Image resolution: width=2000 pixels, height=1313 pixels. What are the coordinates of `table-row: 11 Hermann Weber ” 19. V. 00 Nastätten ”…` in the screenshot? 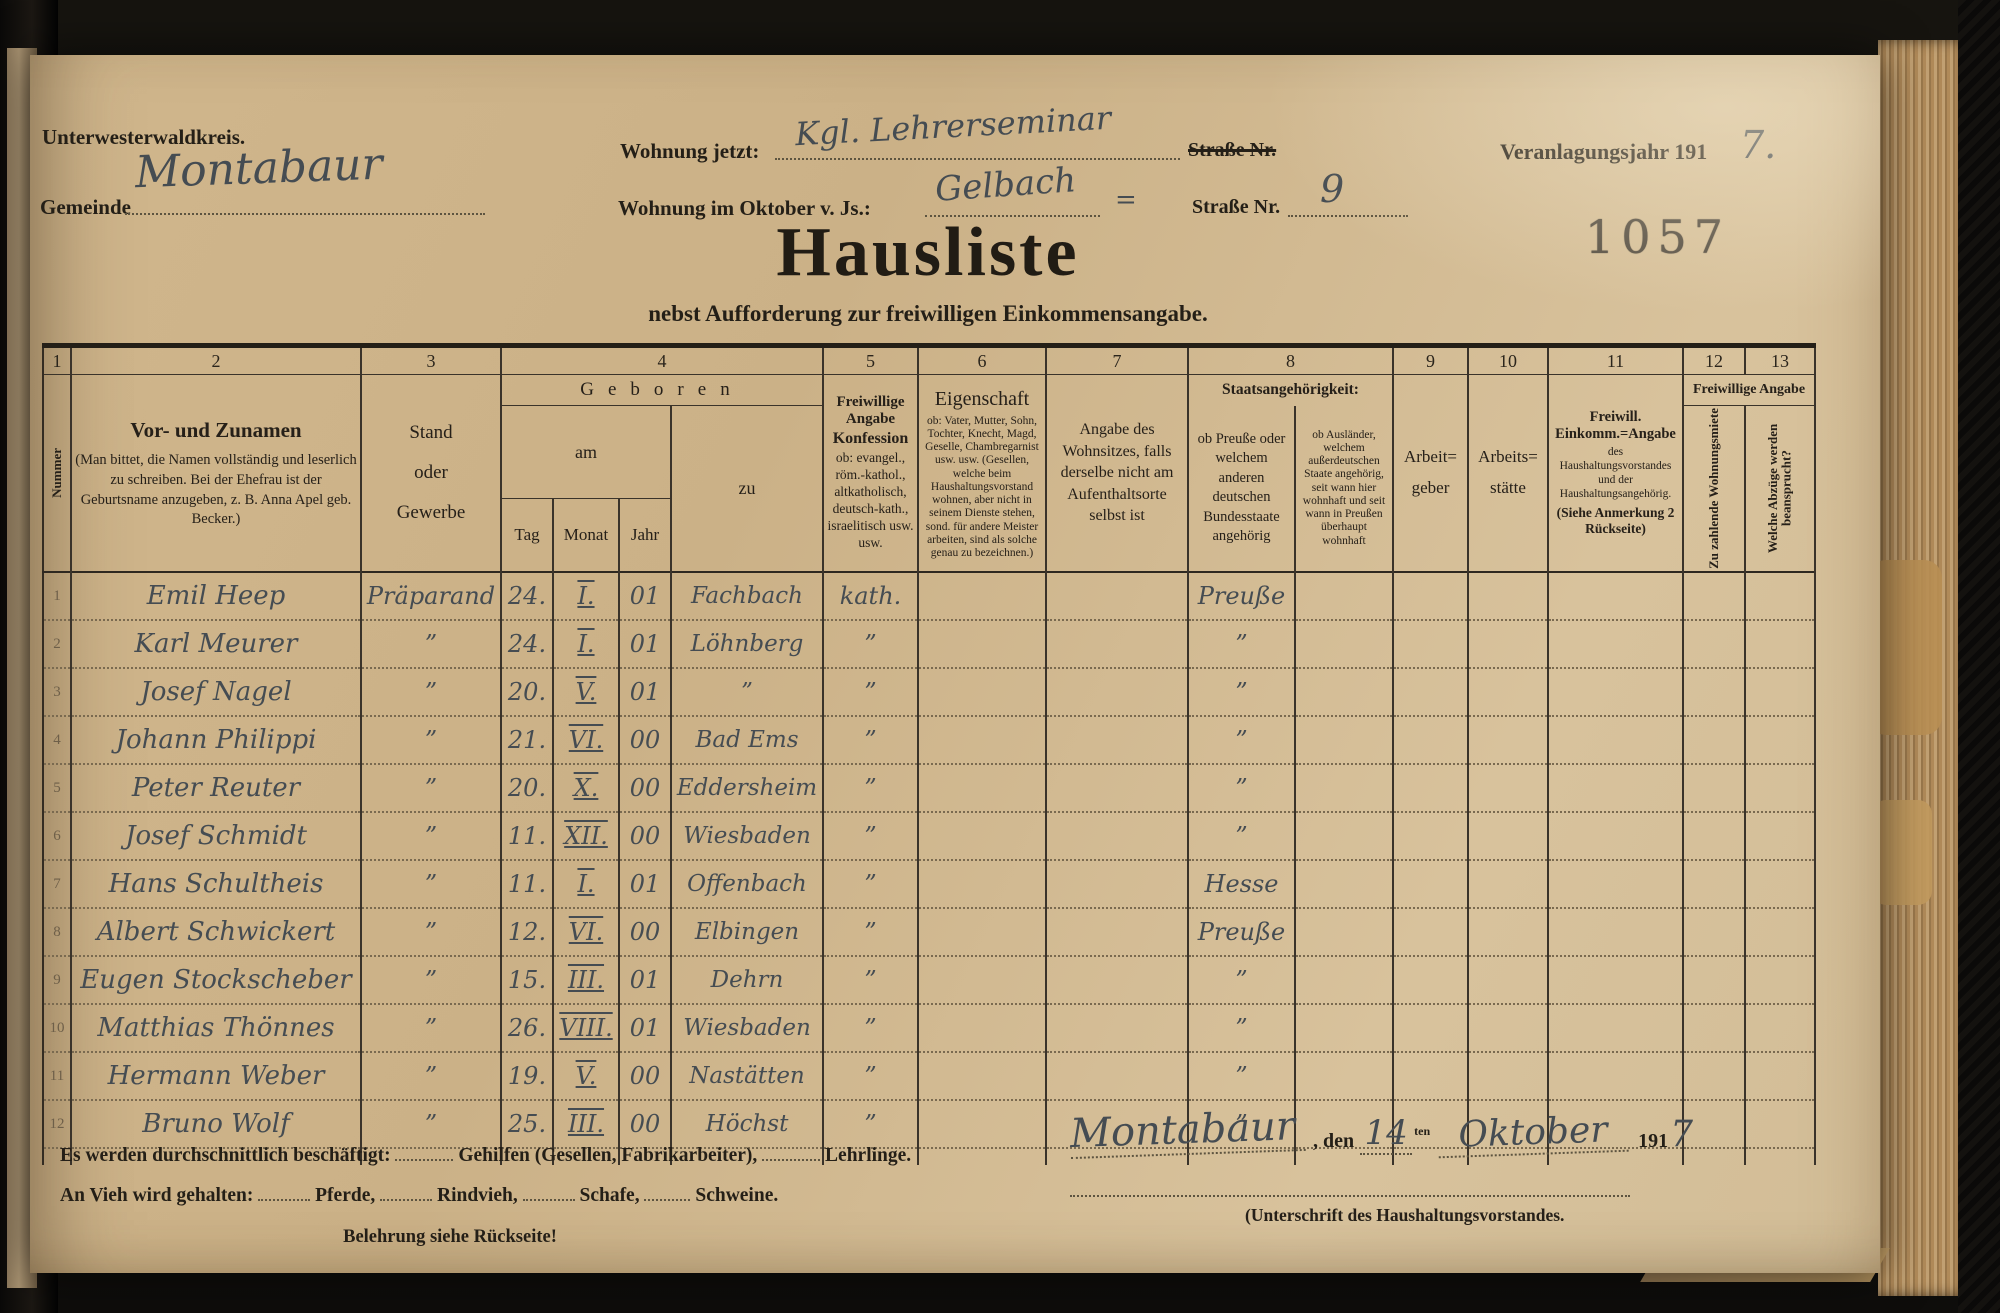 It's located at (929, 1076).